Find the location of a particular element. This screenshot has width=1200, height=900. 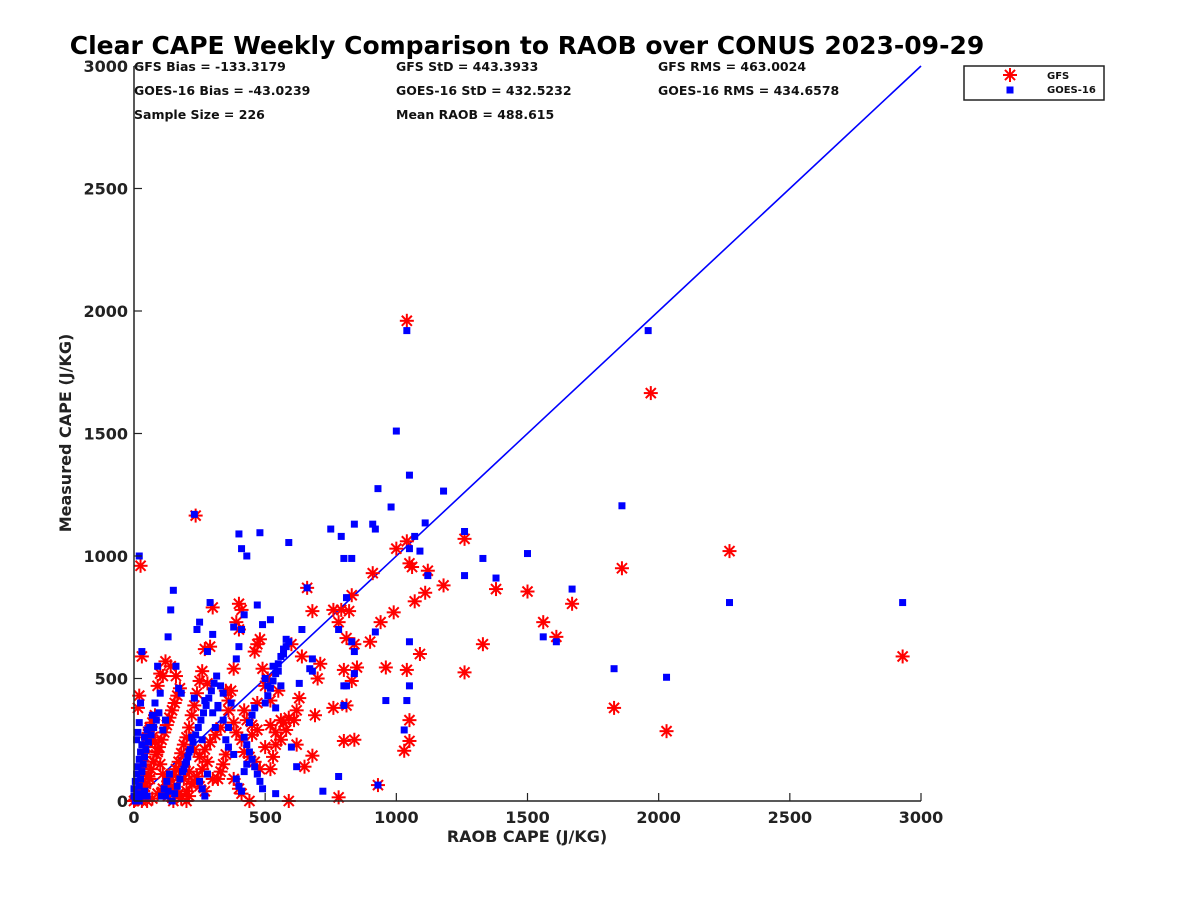

gfs-bias-stat: GFS Bias = -133.3179 is located at coordinates (210, 66).